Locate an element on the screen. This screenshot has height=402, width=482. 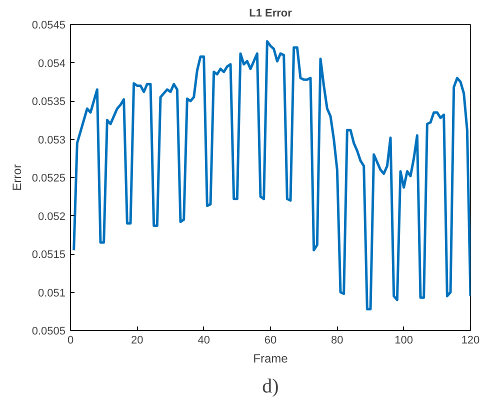
y-tick-label: 0.052 is located at coordinates (52, 216).